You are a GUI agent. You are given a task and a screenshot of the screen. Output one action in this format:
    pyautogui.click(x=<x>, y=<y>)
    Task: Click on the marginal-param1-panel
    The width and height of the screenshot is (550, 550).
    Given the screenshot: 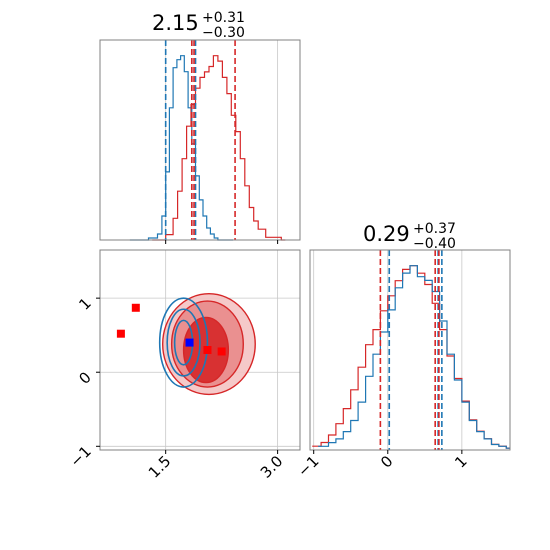 What is the action you would take?
    pyautogui.click(x=200, y=140)
    